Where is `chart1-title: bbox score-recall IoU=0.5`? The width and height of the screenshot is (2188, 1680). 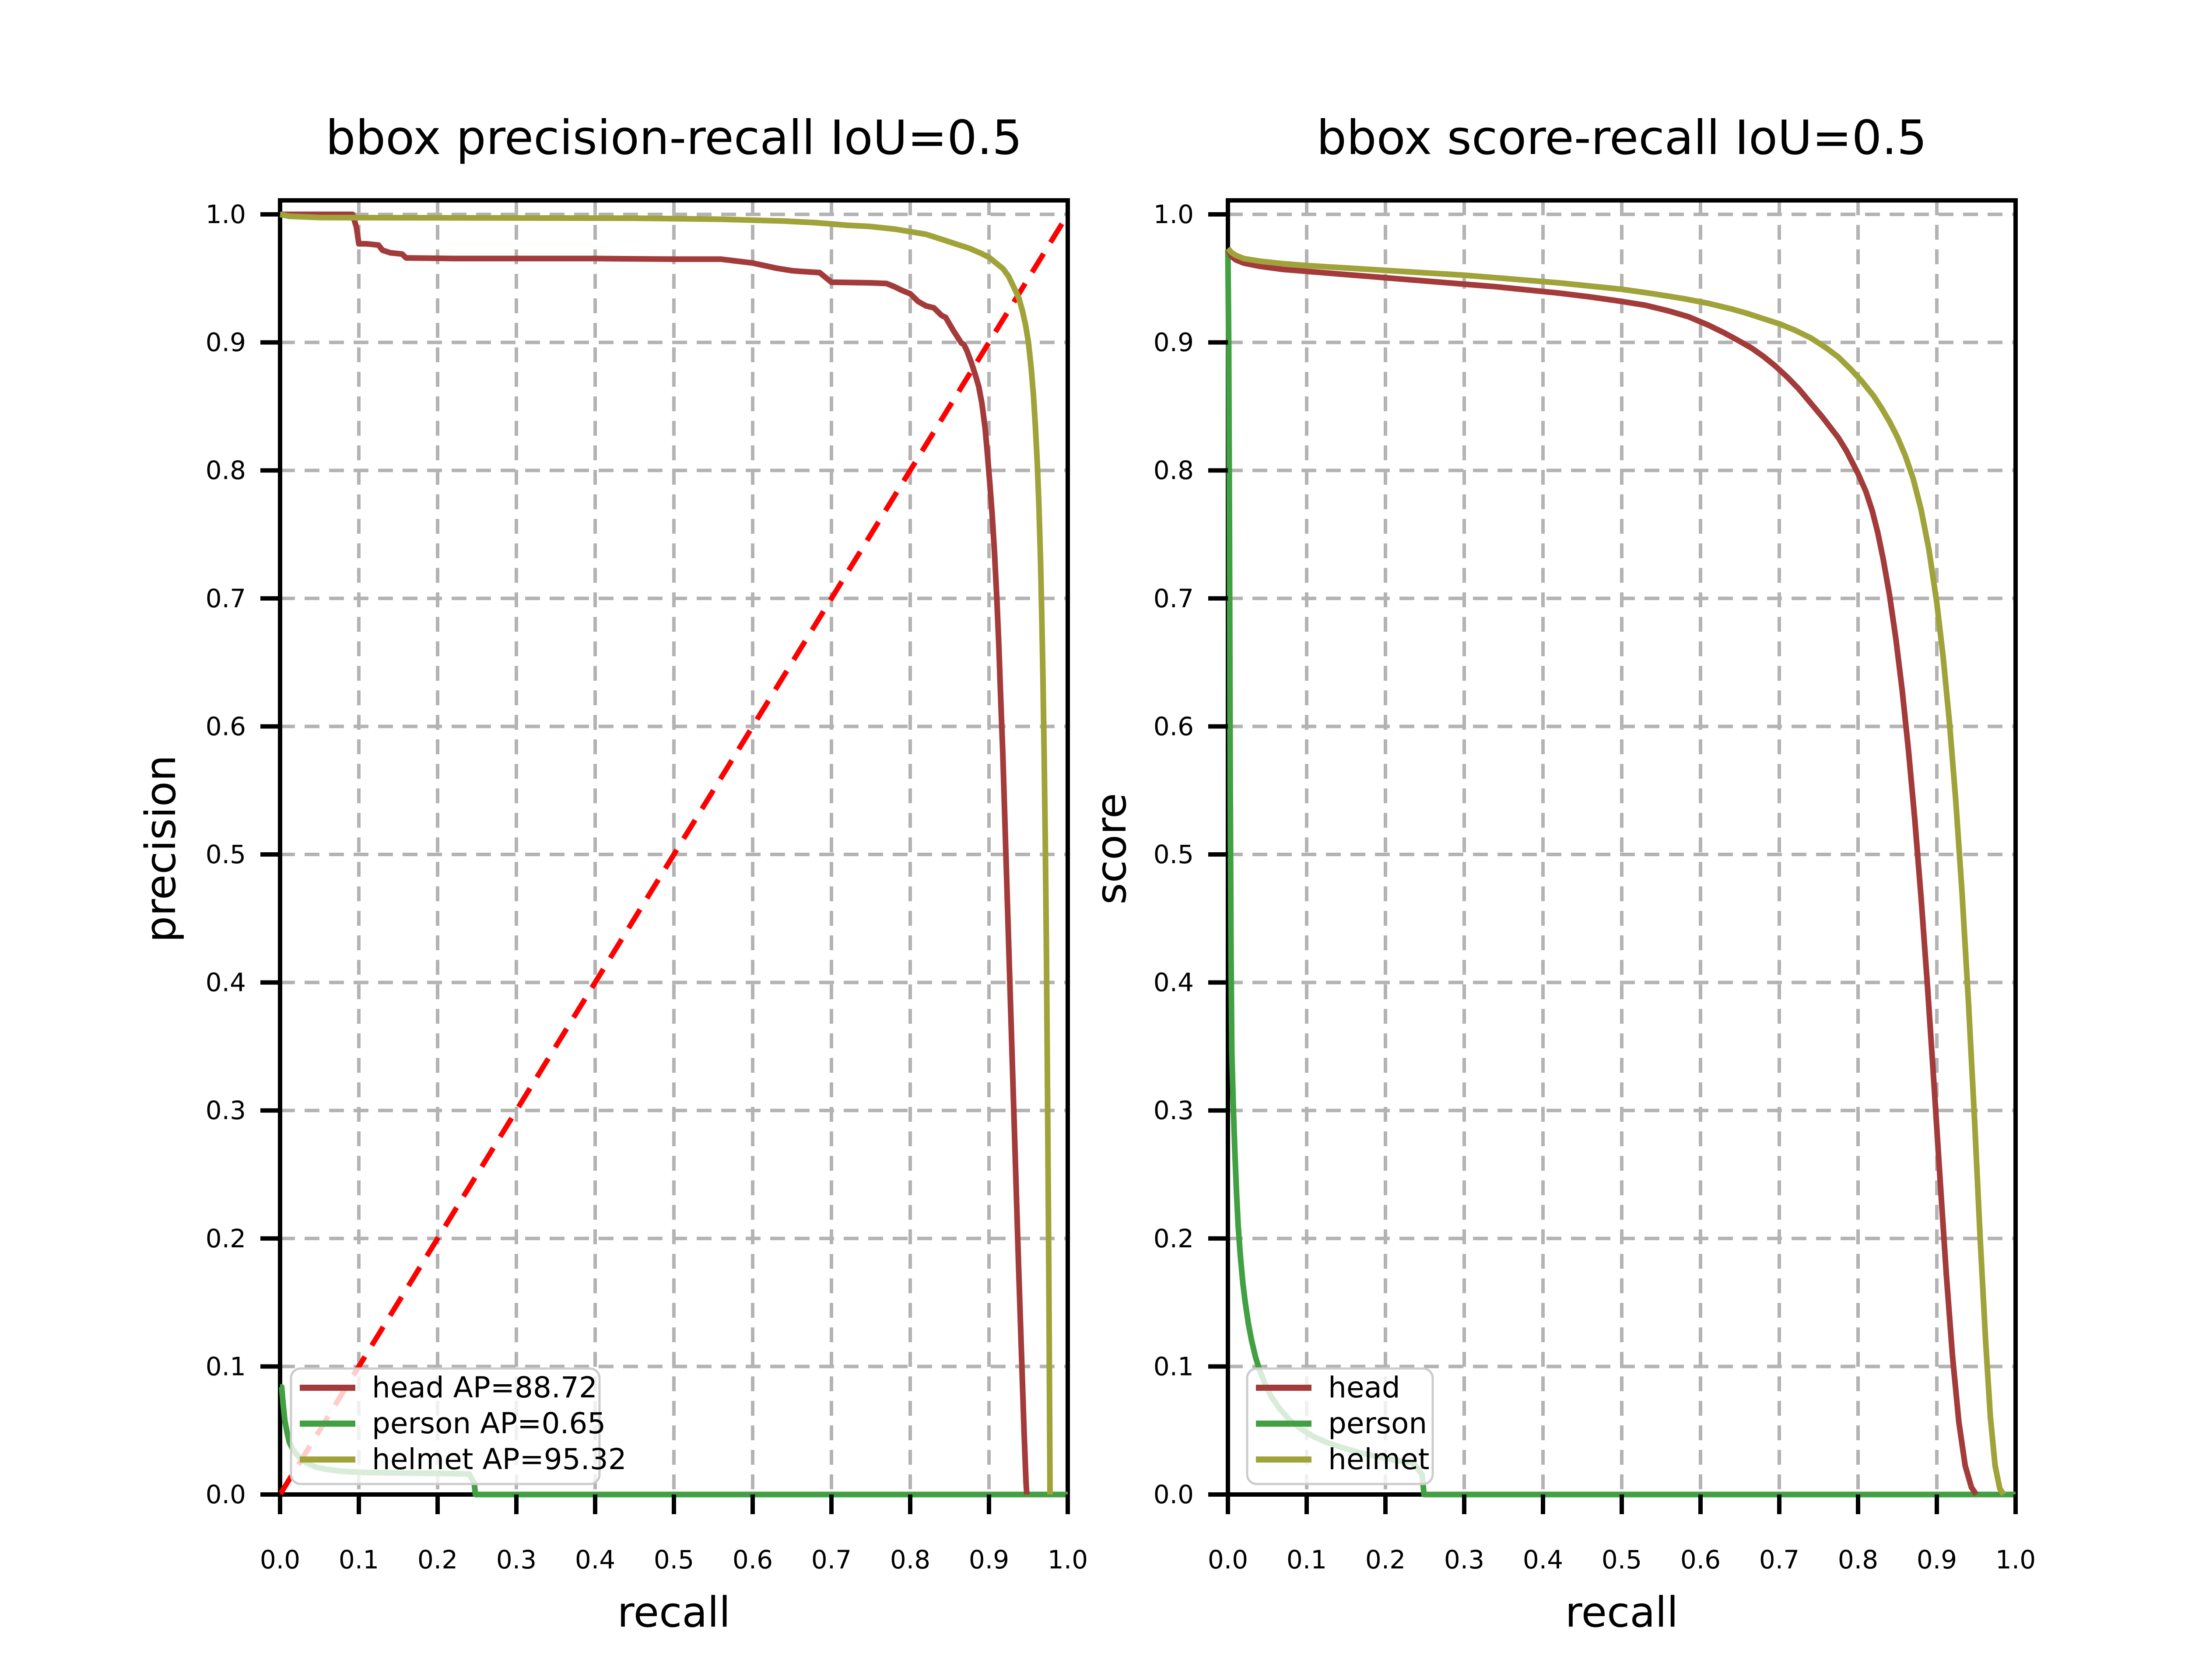
chart1-title: bbox score-recall IoU=0.5 is located at coordinates (1622, 138).